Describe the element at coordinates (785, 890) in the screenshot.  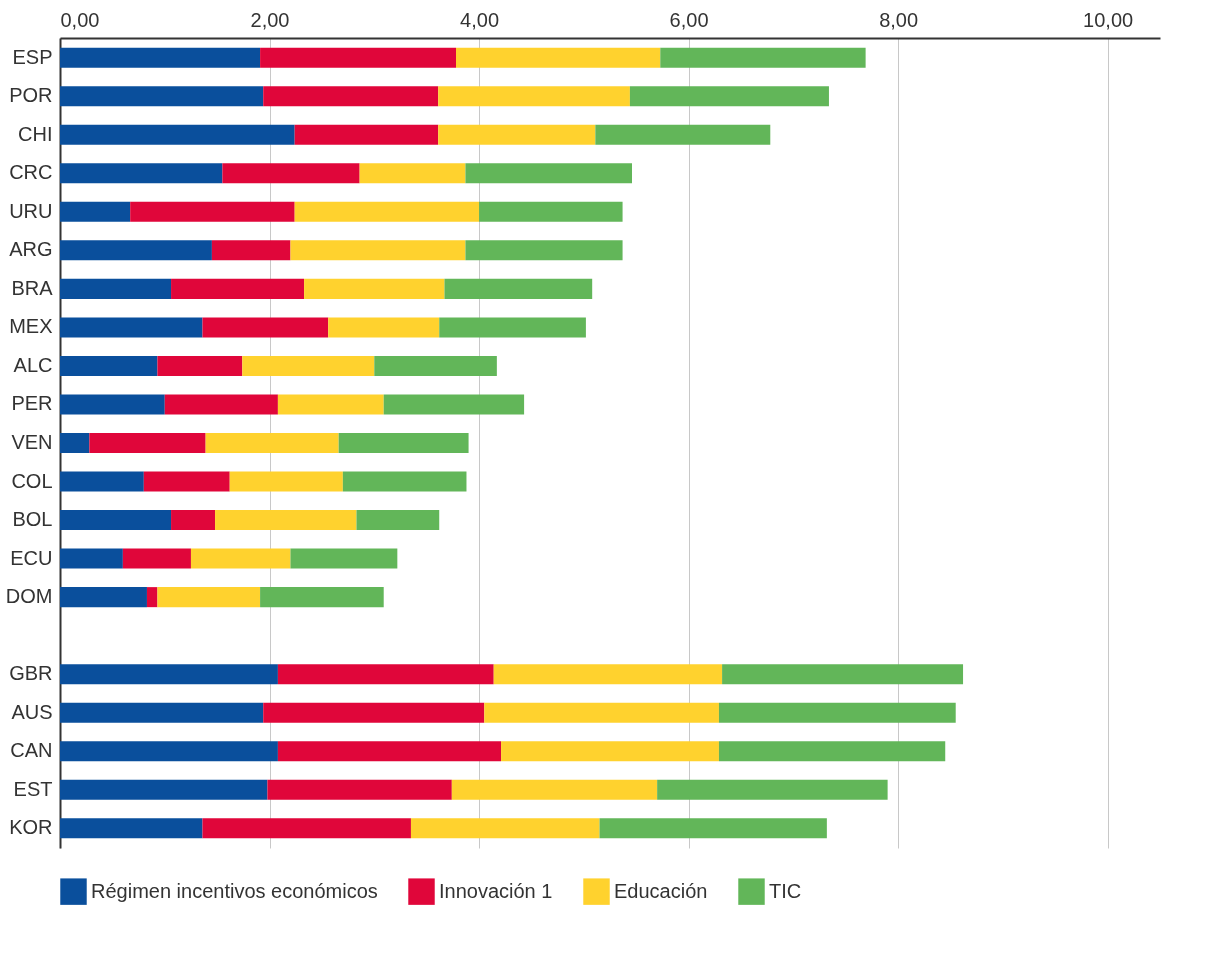
I see `legend-label: TIC` at that location.